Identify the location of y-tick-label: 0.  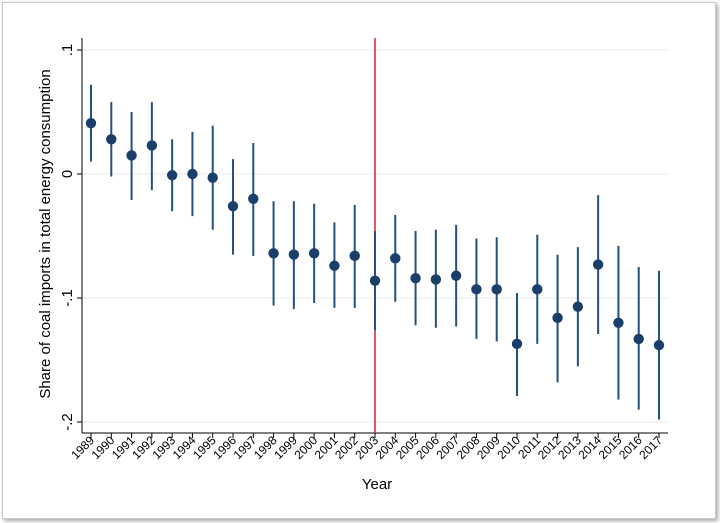
(67, 174).